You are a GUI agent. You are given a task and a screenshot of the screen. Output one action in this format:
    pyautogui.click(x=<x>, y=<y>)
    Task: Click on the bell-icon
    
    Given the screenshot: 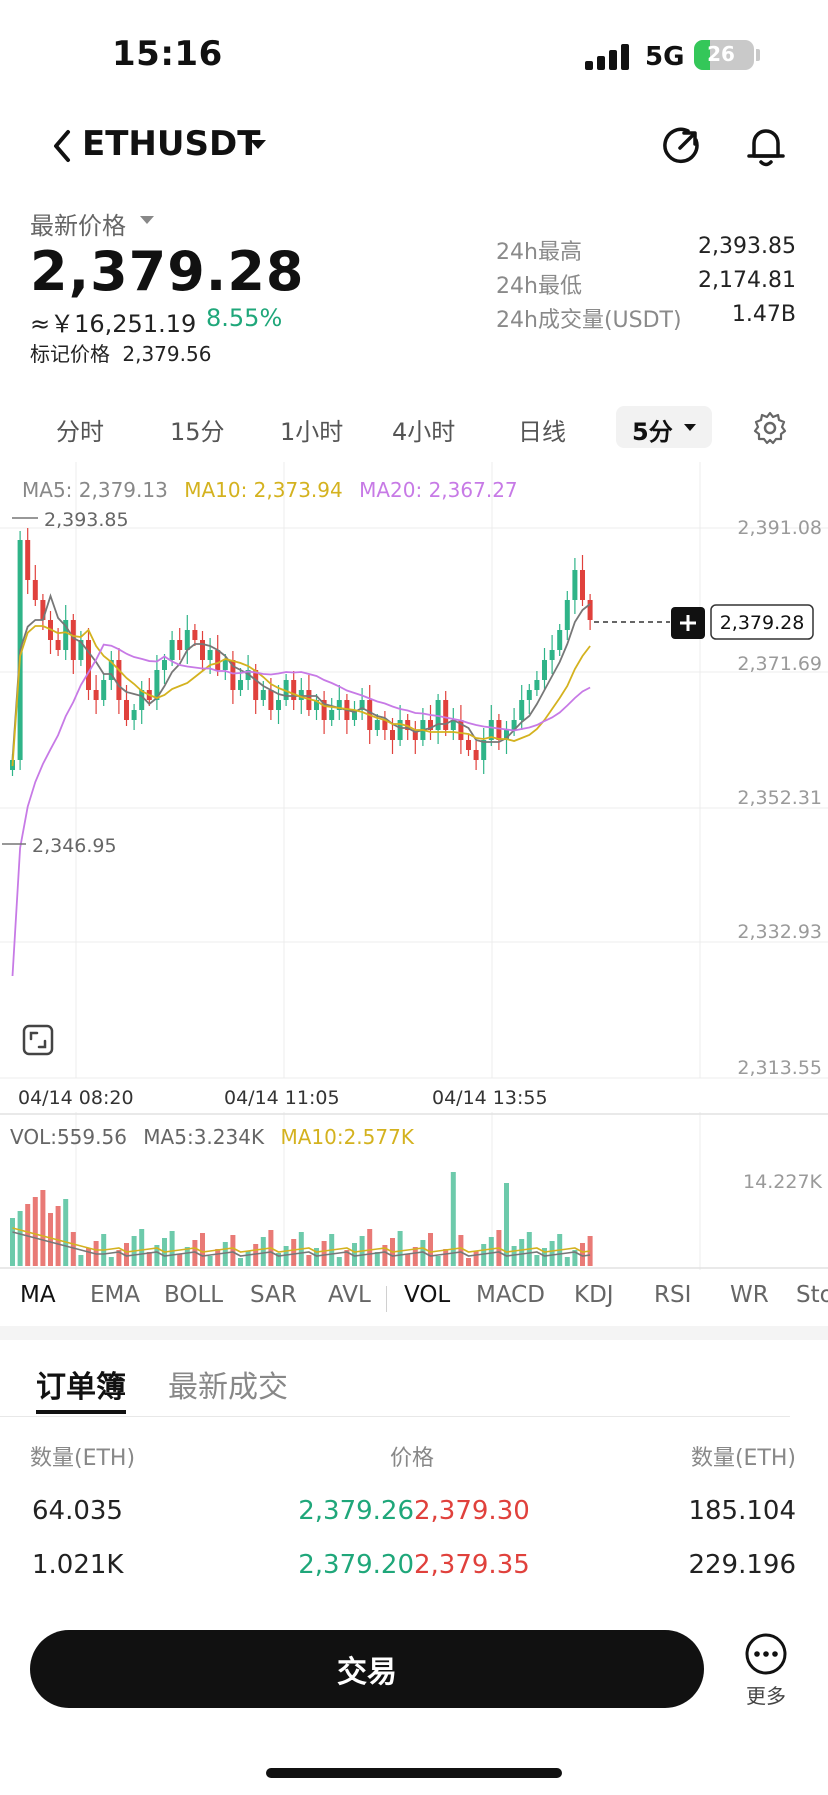 What is the action you would take?
    pyautogui.click(x=766, y=146)
    